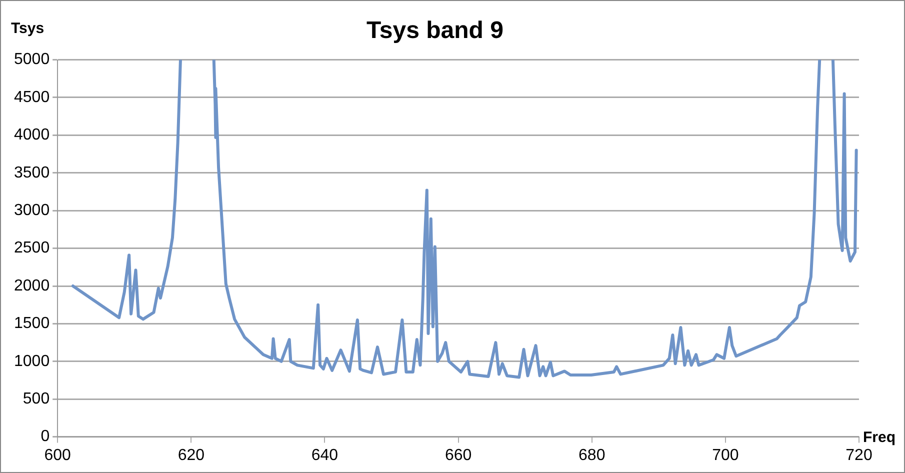  I want to click on y-tick-label: 5000, so click(32, 59).